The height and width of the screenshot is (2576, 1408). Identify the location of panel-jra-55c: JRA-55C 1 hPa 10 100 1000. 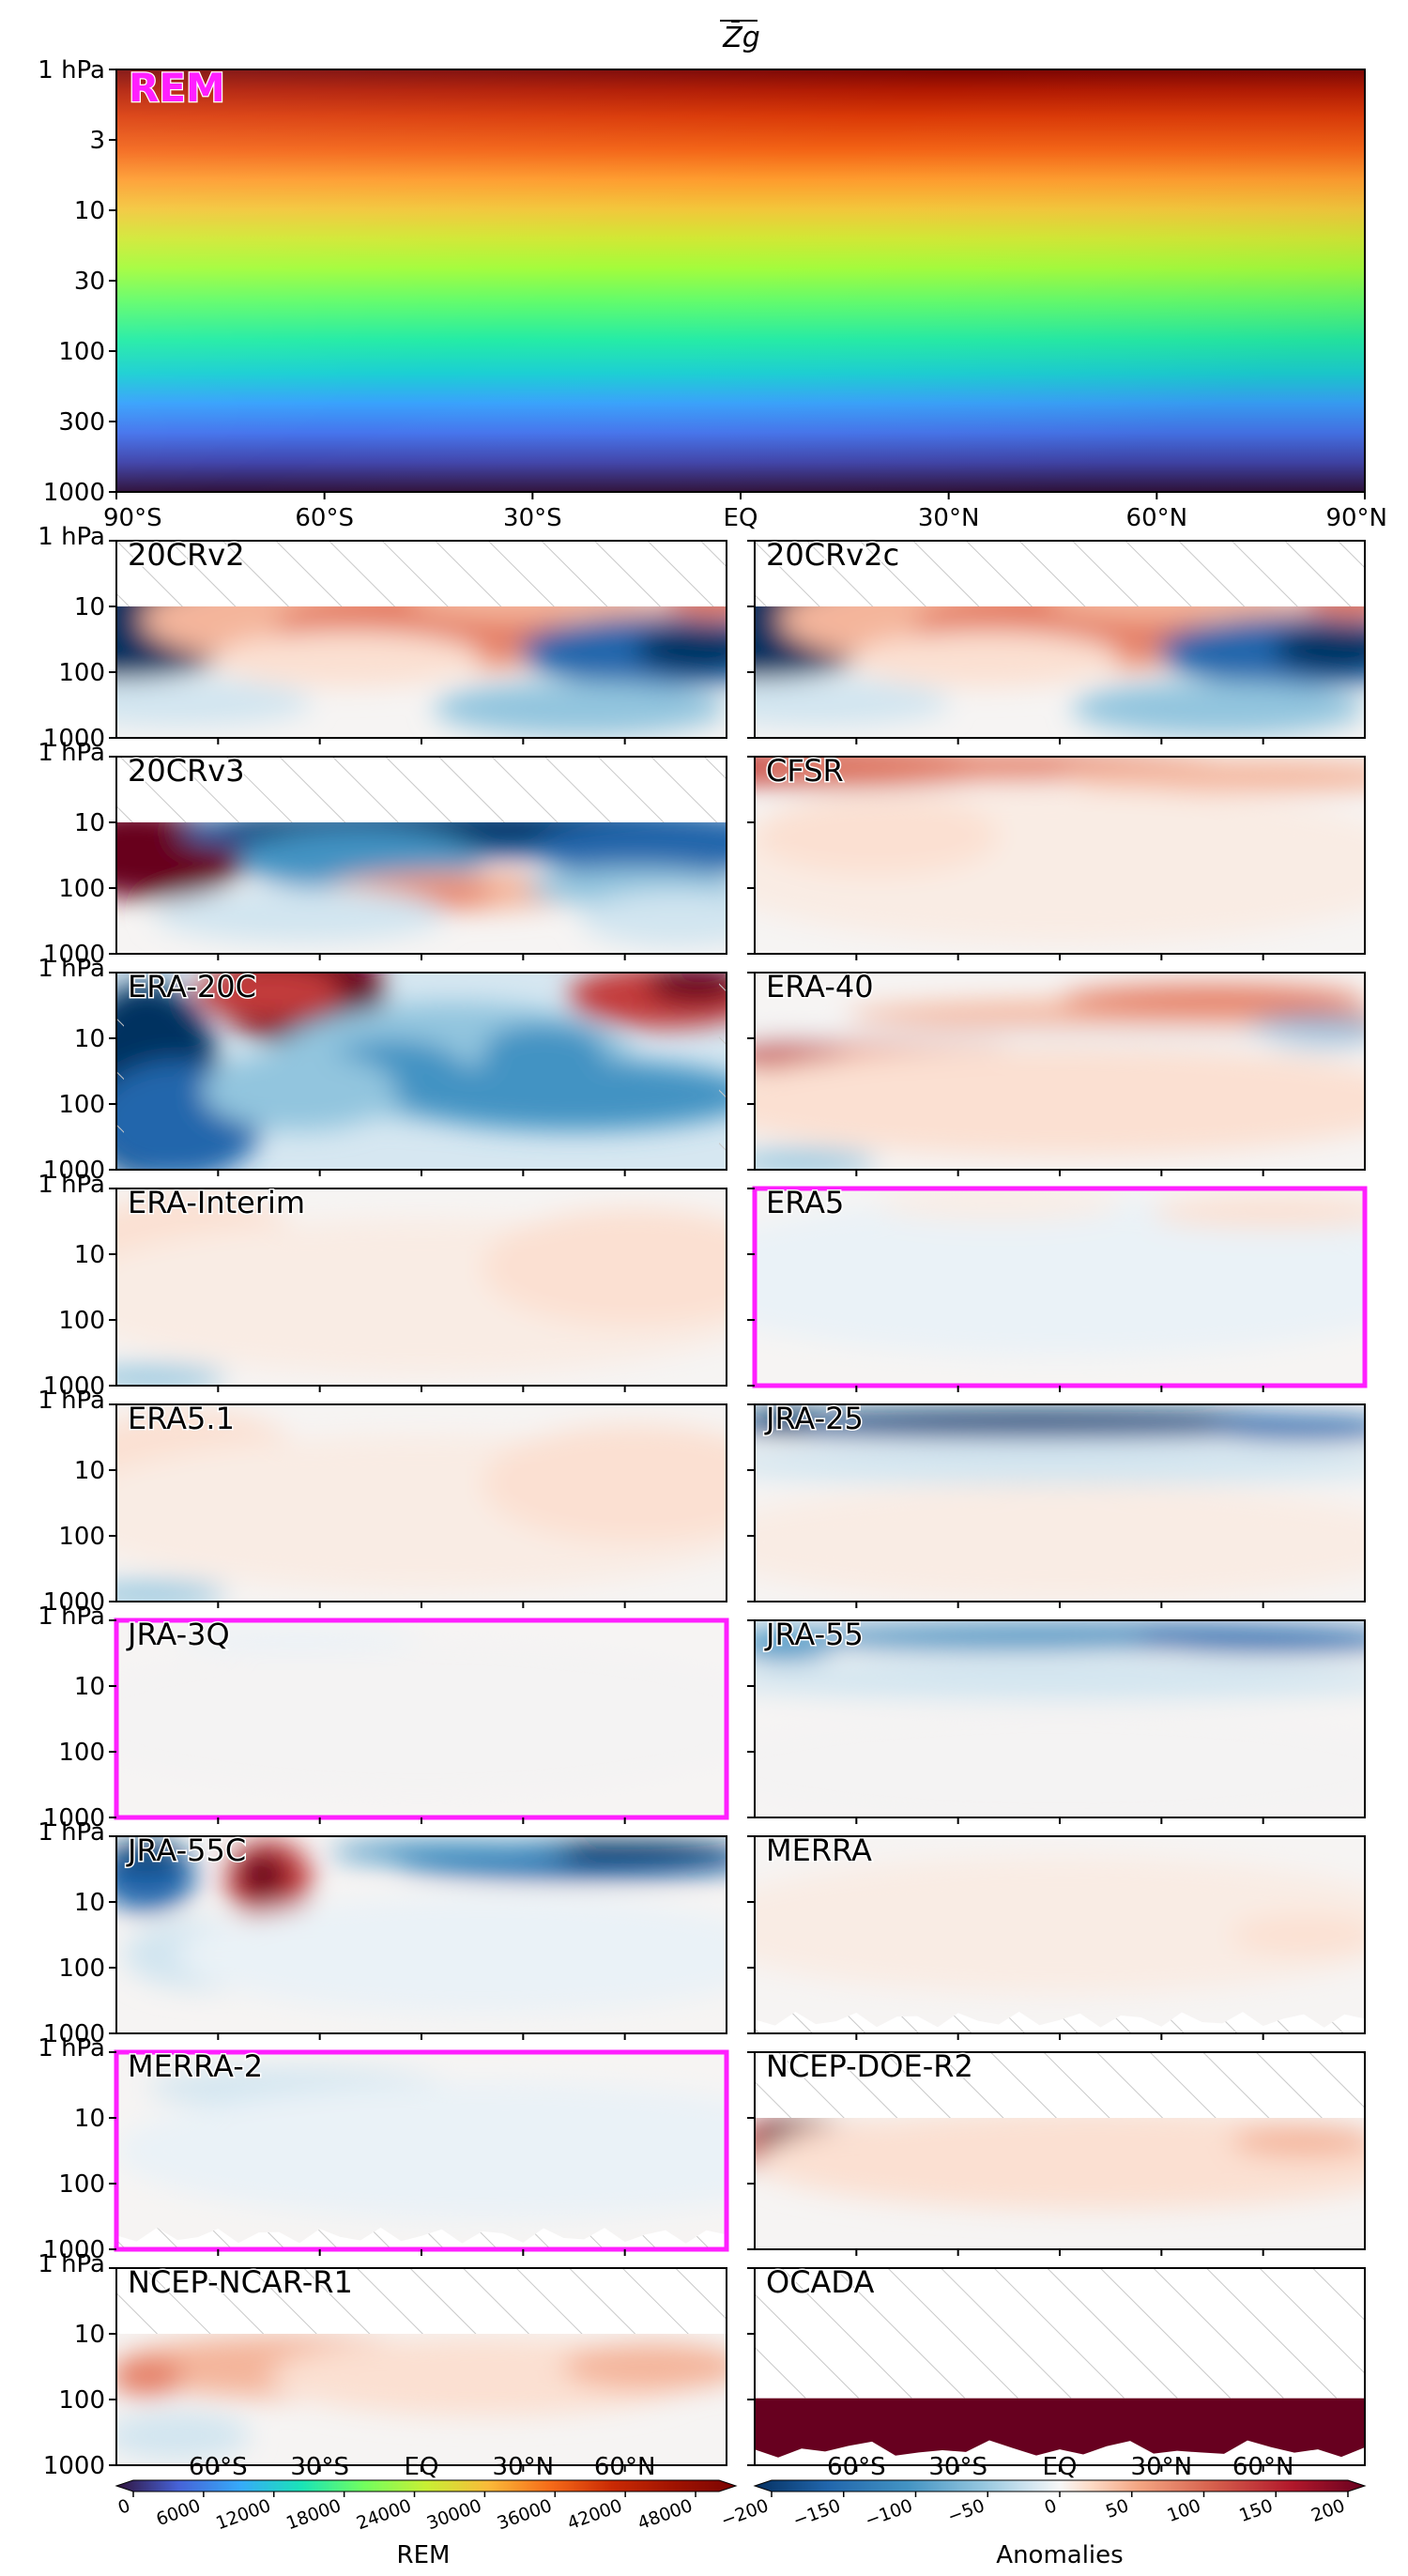
(382, 1933).